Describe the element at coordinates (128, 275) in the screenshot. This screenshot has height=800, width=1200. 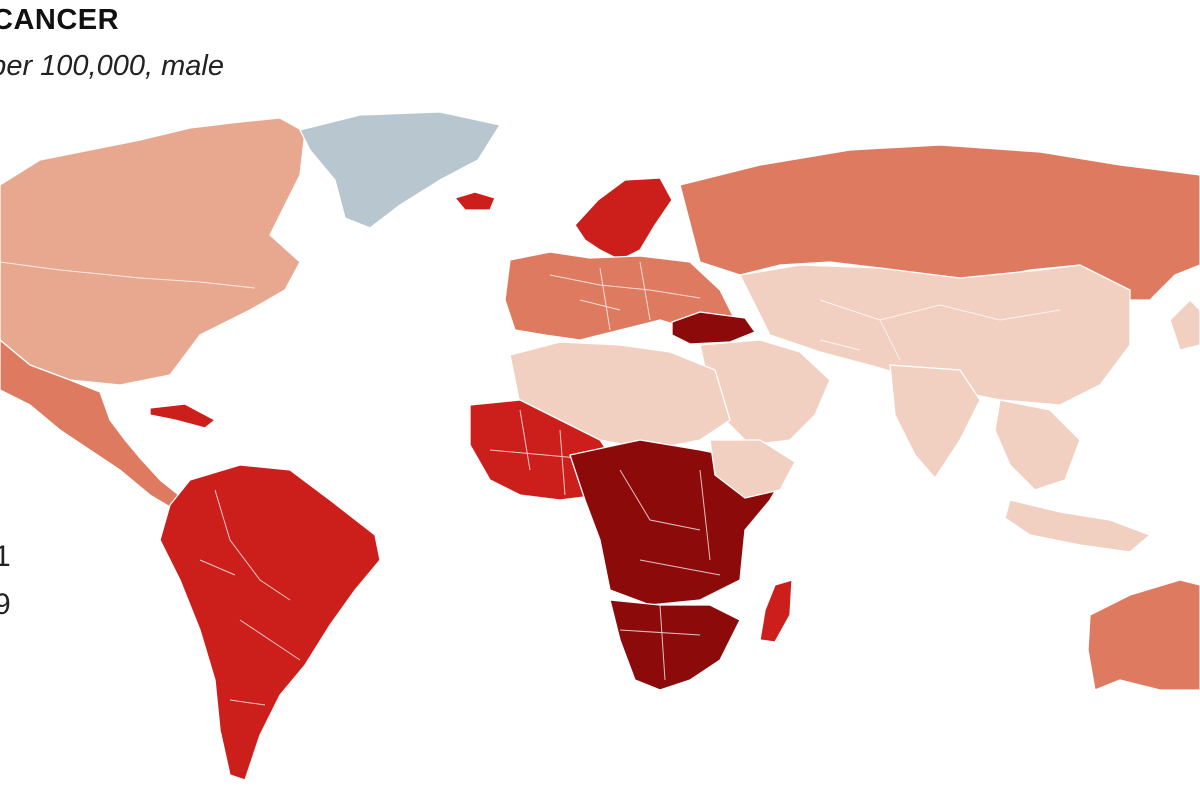
I see `us-canada-border` at that location.